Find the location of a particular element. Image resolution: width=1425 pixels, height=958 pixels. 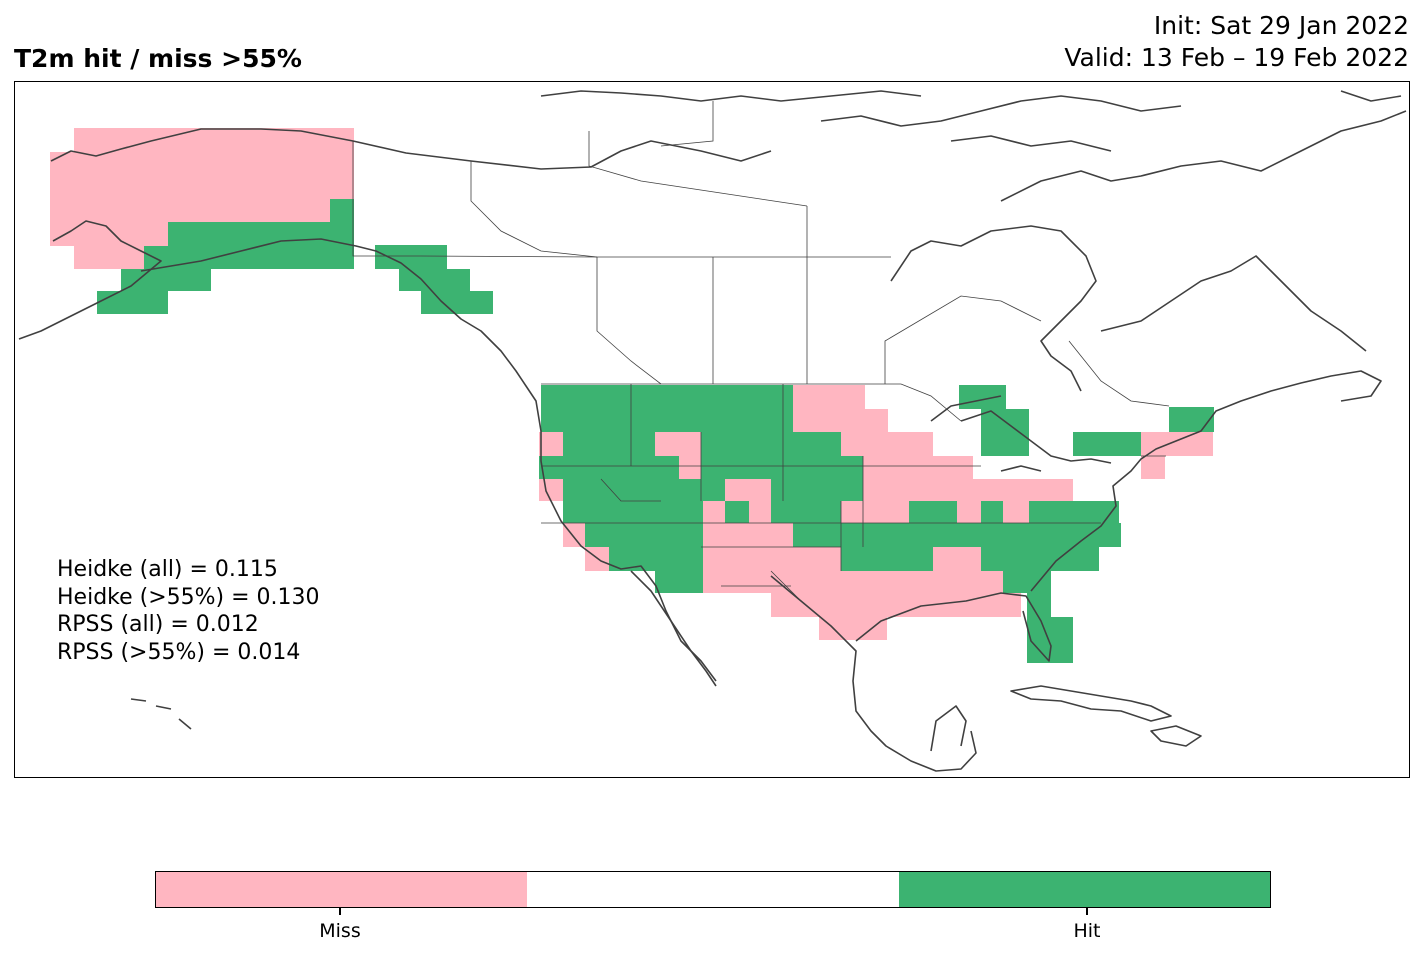

colorbar-tick-hit is located at coordinates (1087, 911).